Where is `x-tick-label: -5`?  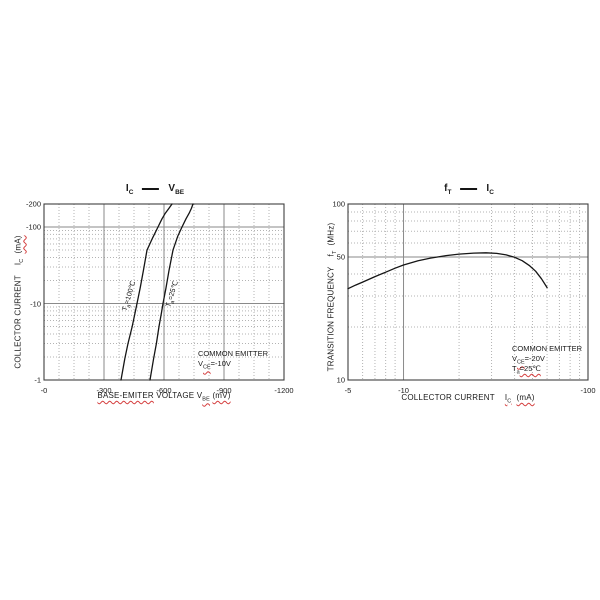
x-tick-label: -5 is located at coordinates (348, 390).